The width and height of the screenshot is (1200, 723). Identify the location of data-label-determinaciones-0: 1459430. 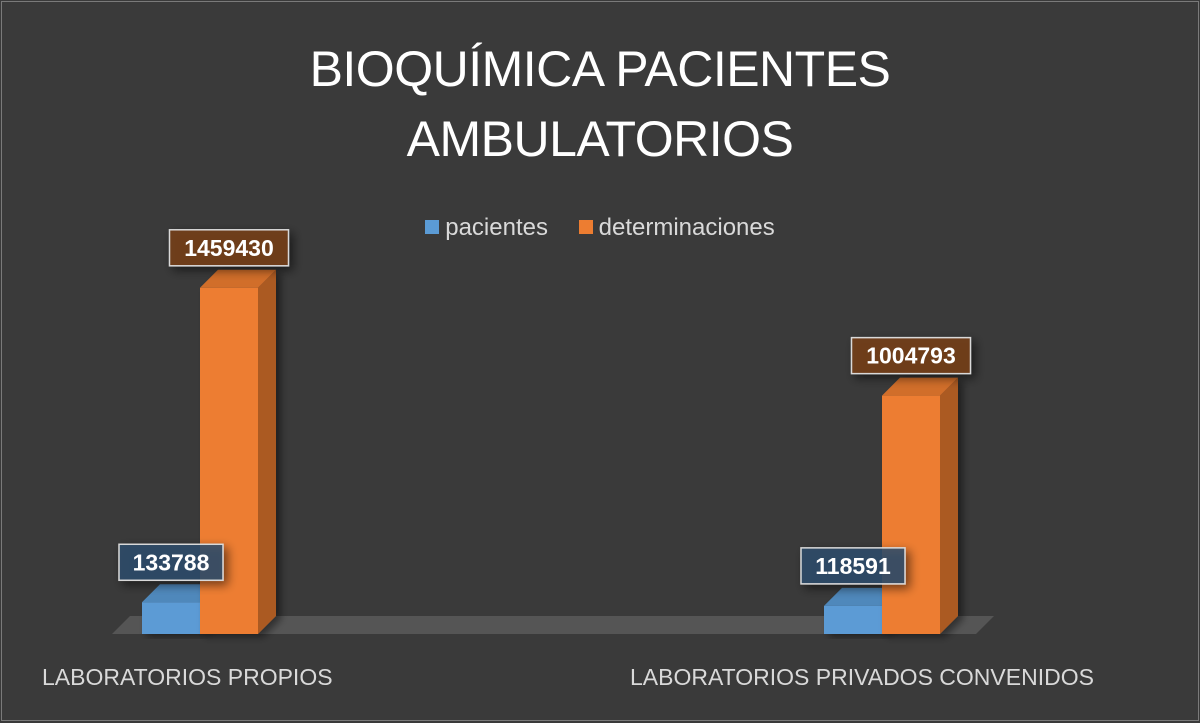
(229, 248).